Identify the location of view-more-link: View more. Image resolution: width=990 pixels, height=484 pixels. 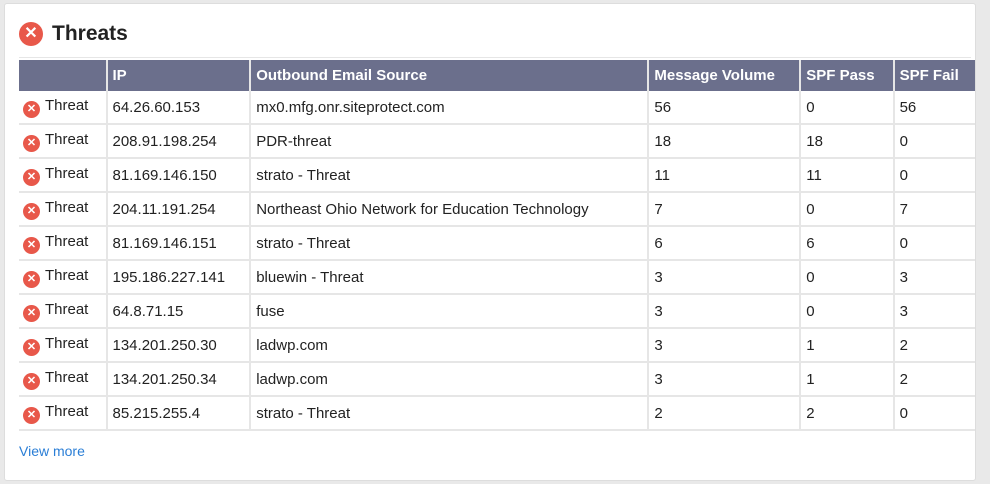
(52, 451).